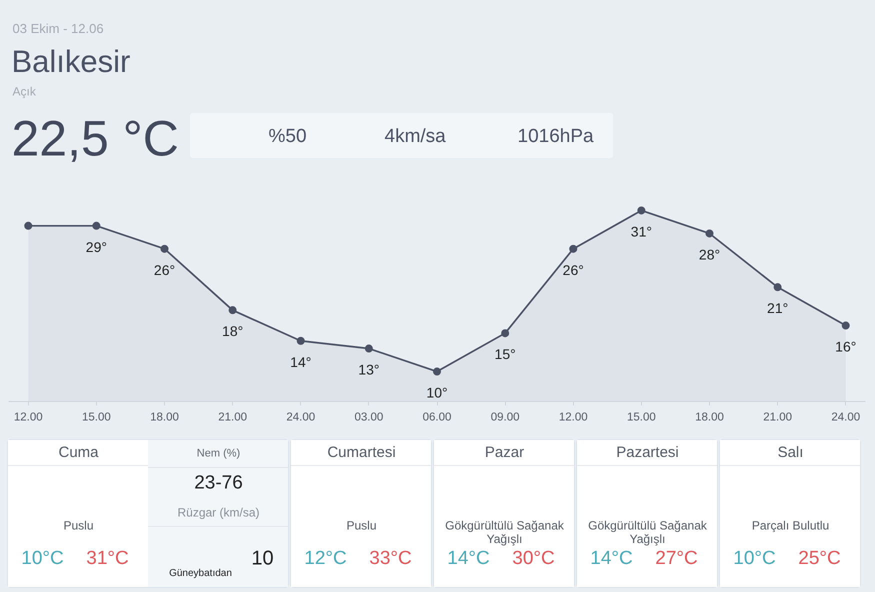 This screenshot has width=875, height=592. Describe the element at coordinates (325, 558) in the screenshot. I see `text: 12°C` at that location.